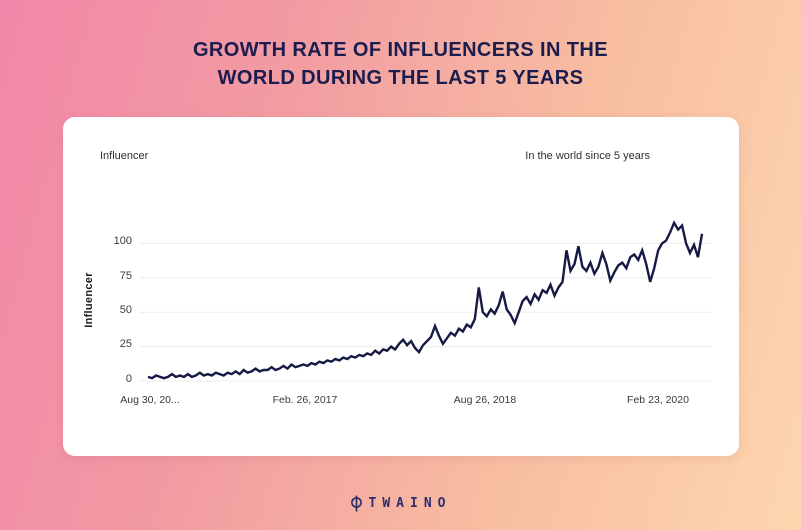 The height and width of the screenshot is (530, 801). I want to click on y-tick-label-100: 100, so click(122, 241).